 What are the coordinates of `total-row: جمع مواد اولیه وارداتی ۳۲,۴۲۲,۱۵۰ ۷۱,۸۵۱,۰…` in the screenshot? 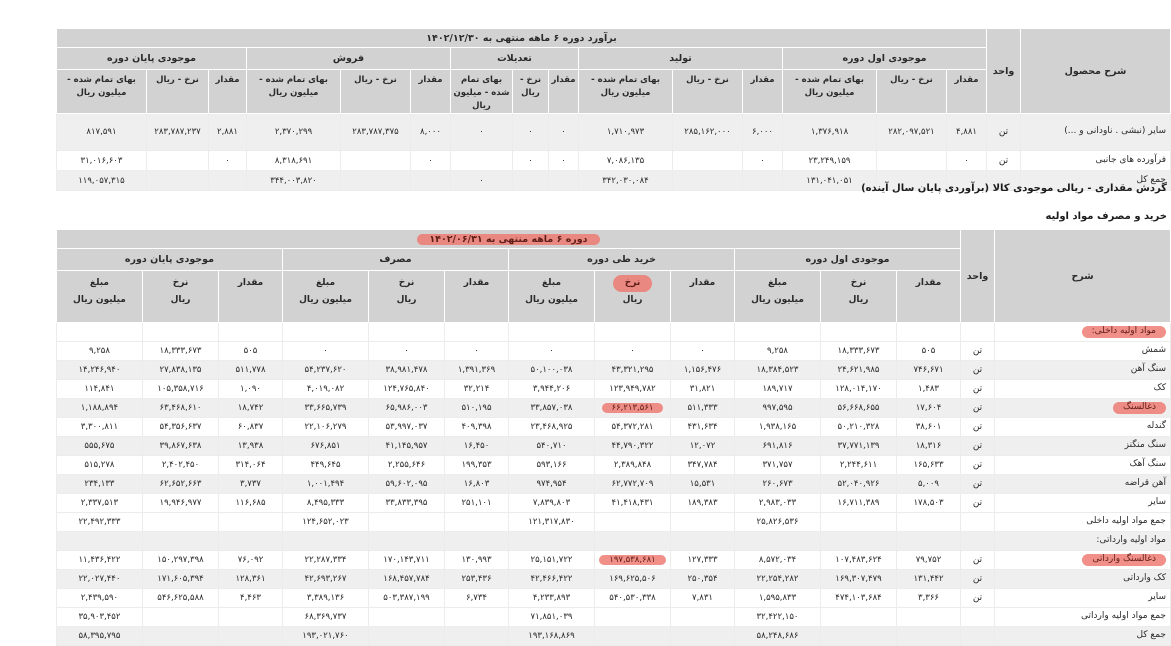 It's located at (613, 617).